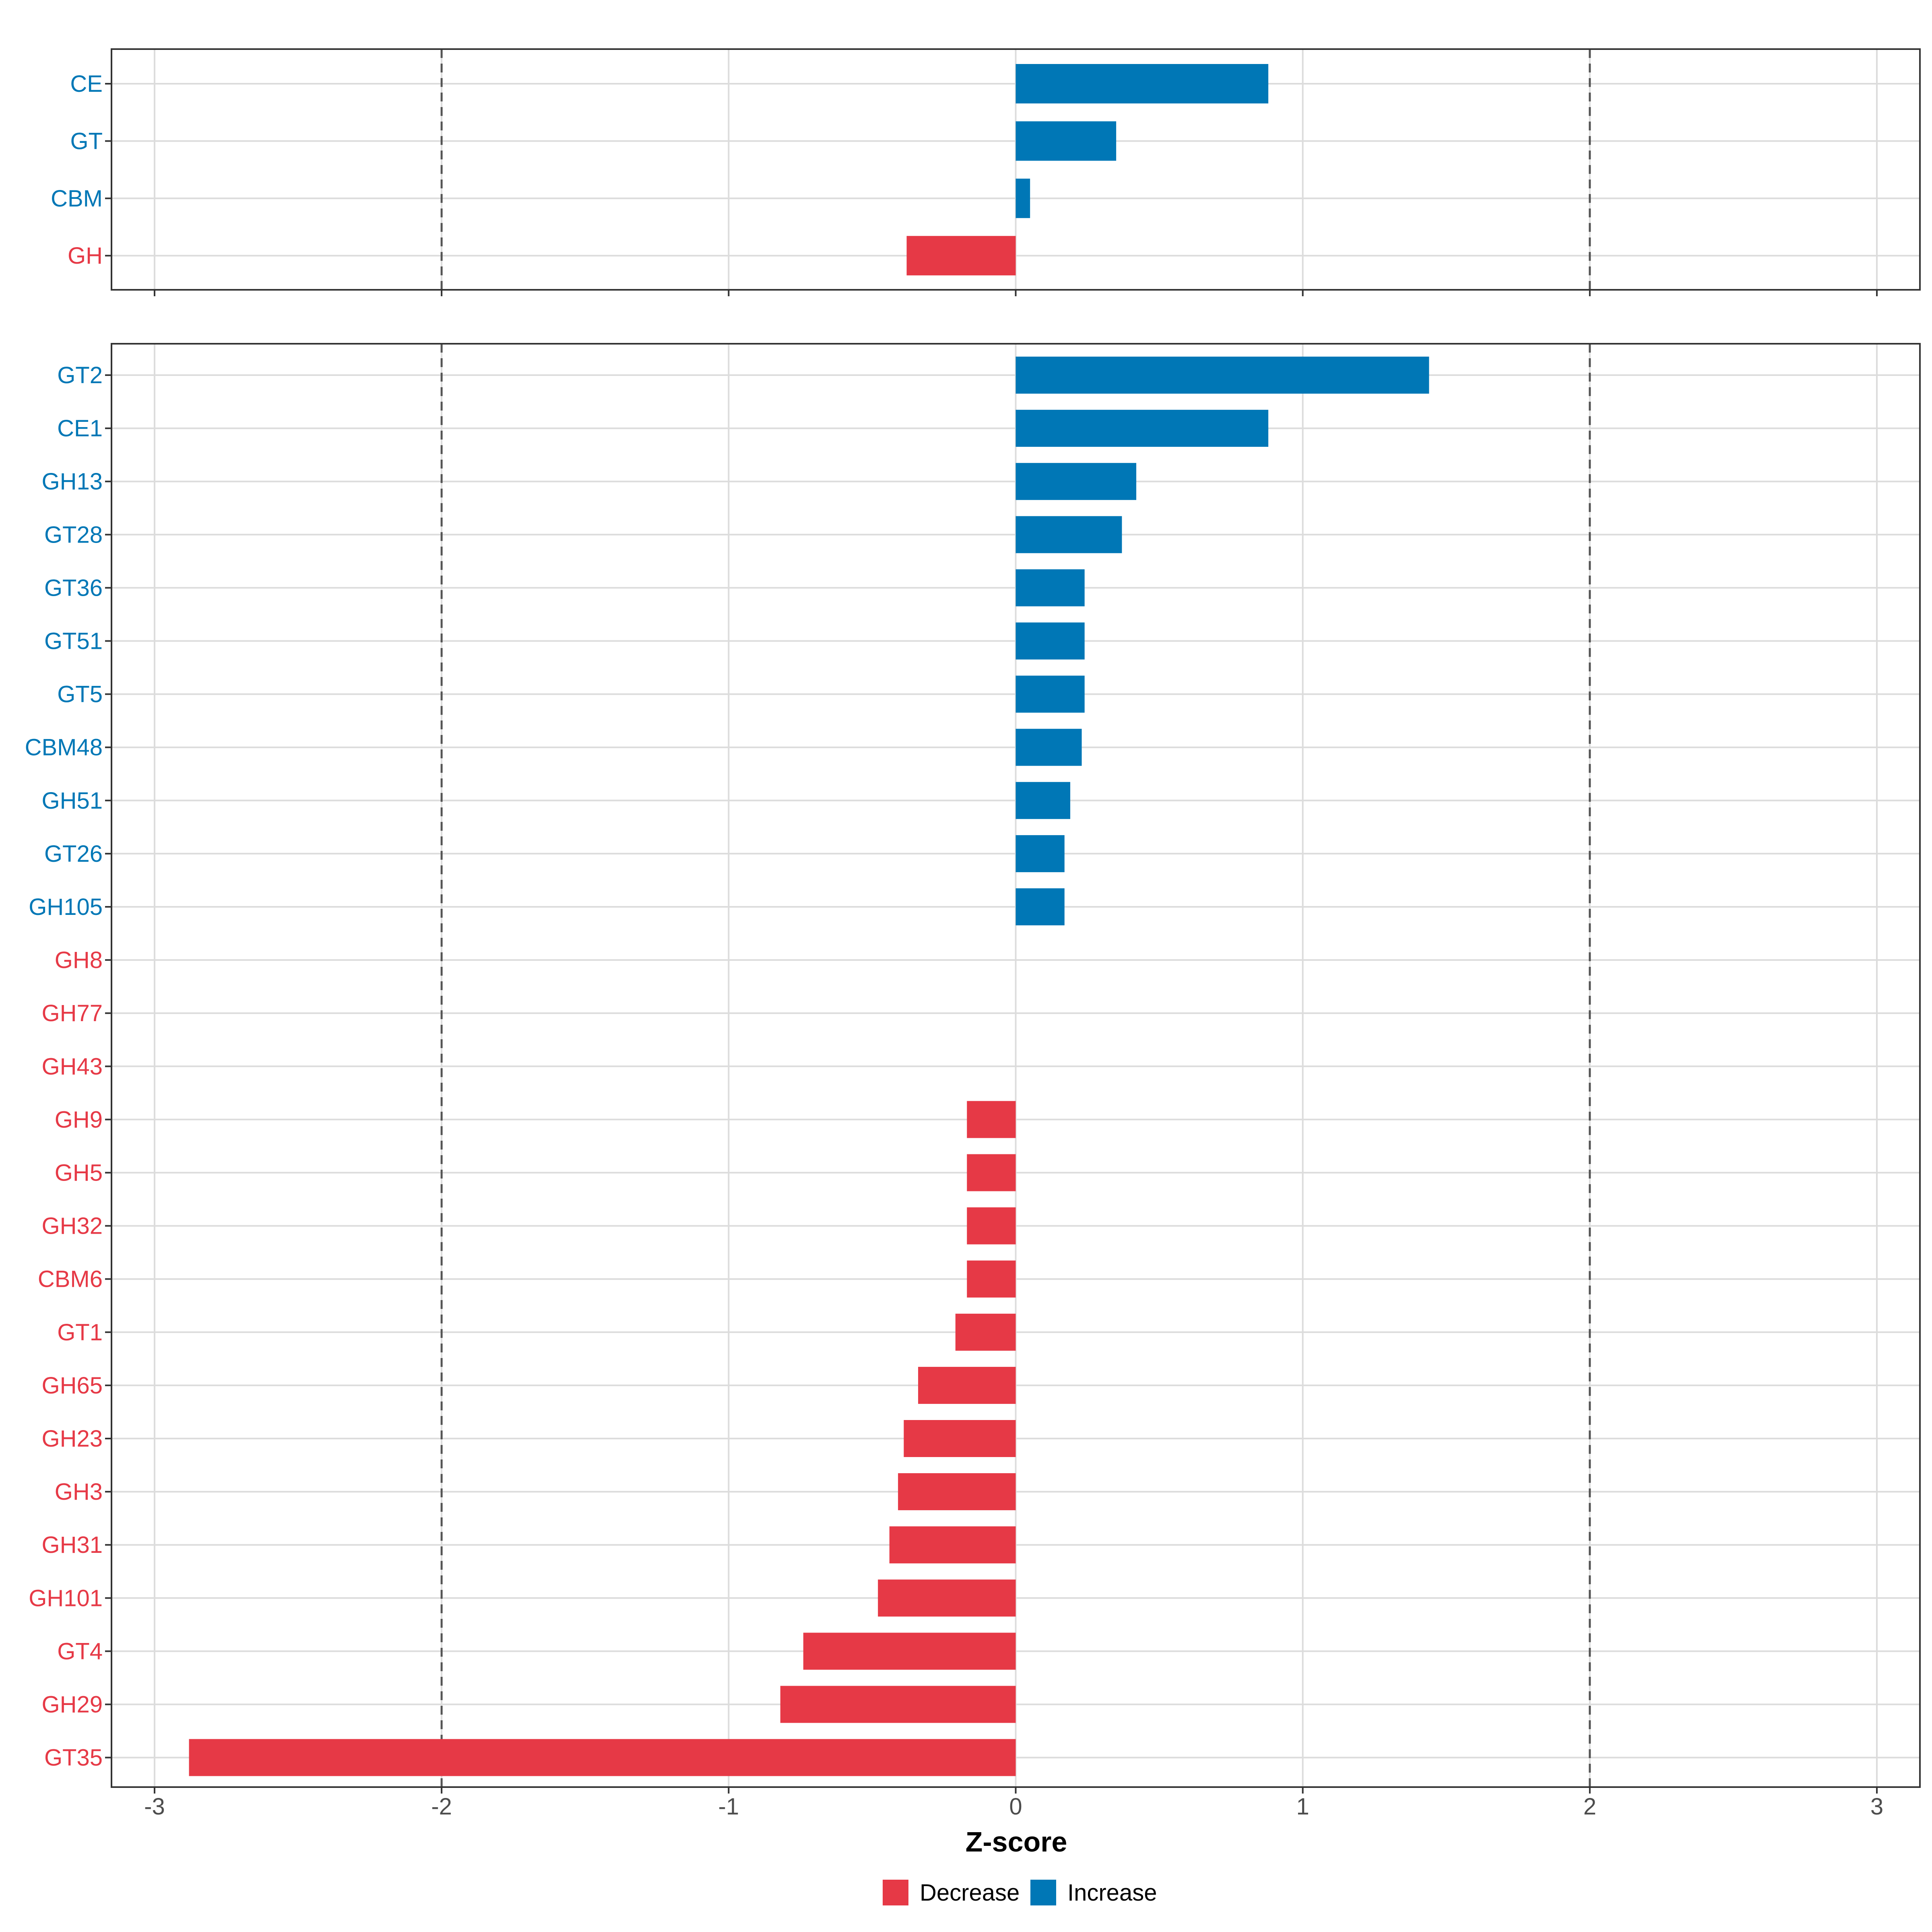  I want to click on category-label: GH101, so click(66, 1598).